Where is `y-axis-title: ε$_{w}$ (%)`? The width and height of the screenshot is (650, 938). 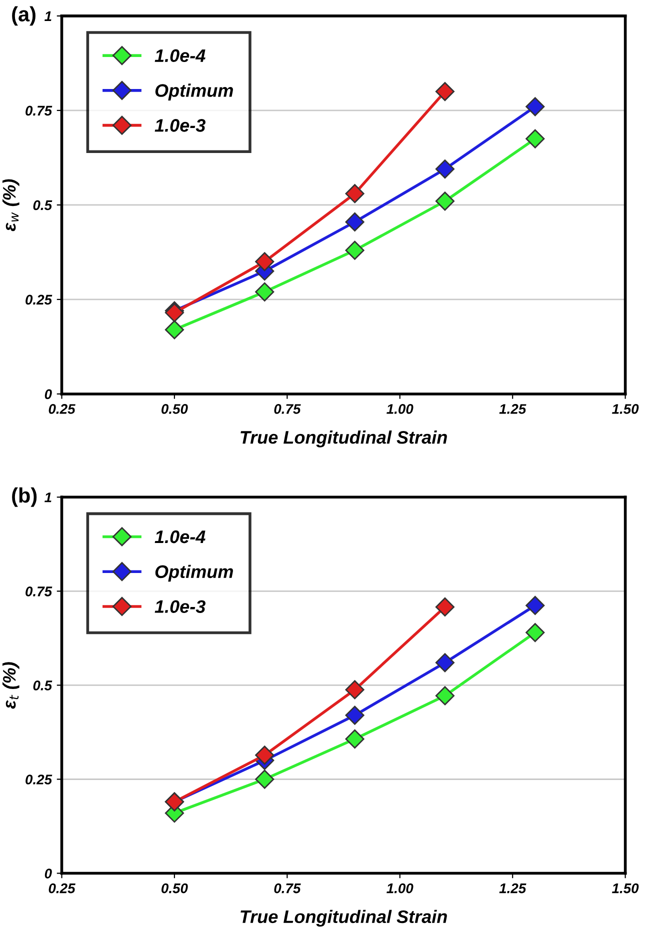 y-axis-title: ε$_{w}$ (%) is located at coordinates (11, 205).